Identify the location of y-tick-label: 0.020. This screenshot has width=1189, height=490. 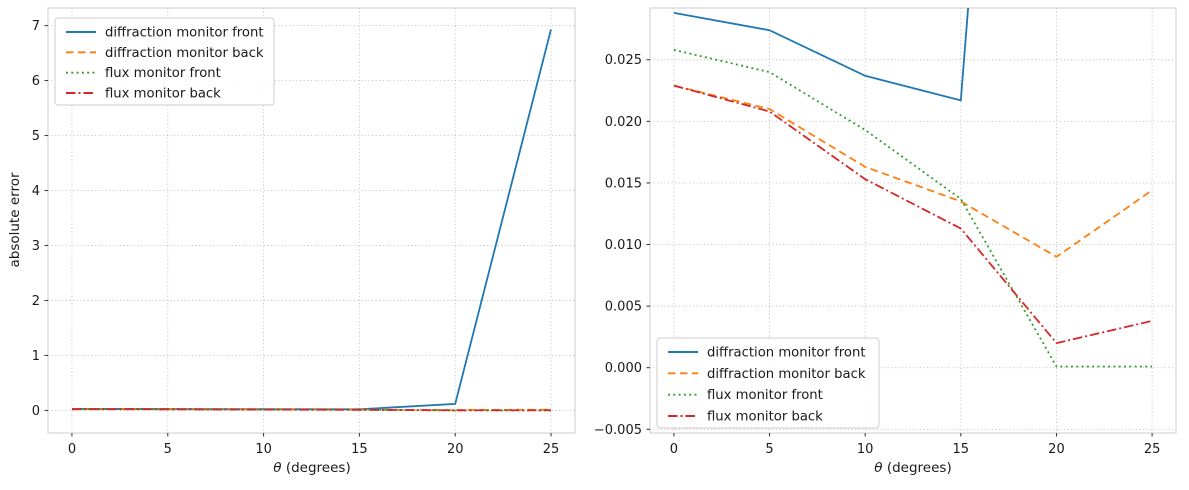
(623, 122).